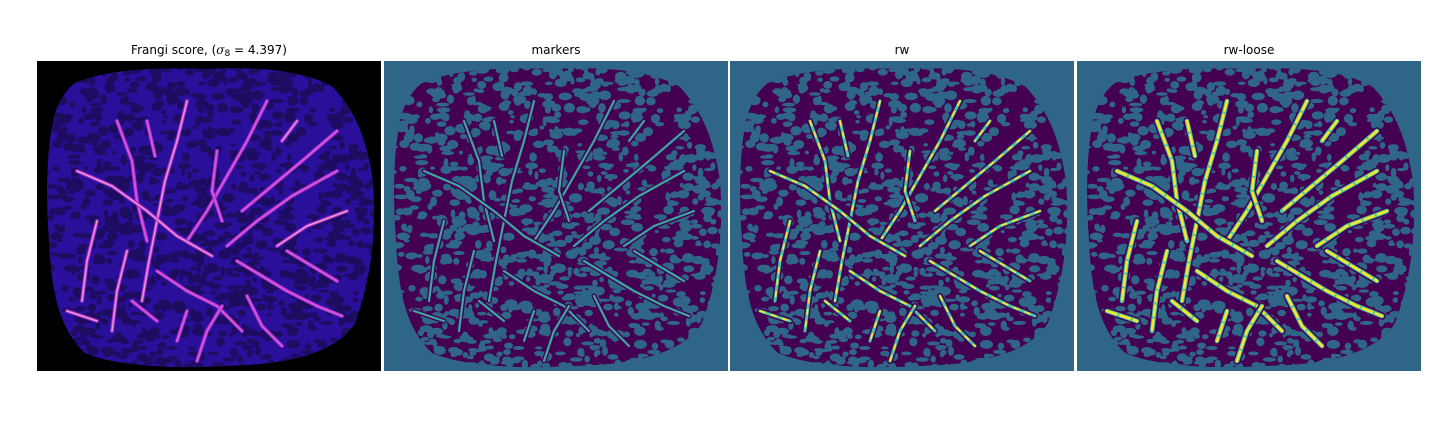 Image resolution: width=1440 pixels, height=432 pixels. I want to click on panel-title-rw: rw, so click(902, 50).